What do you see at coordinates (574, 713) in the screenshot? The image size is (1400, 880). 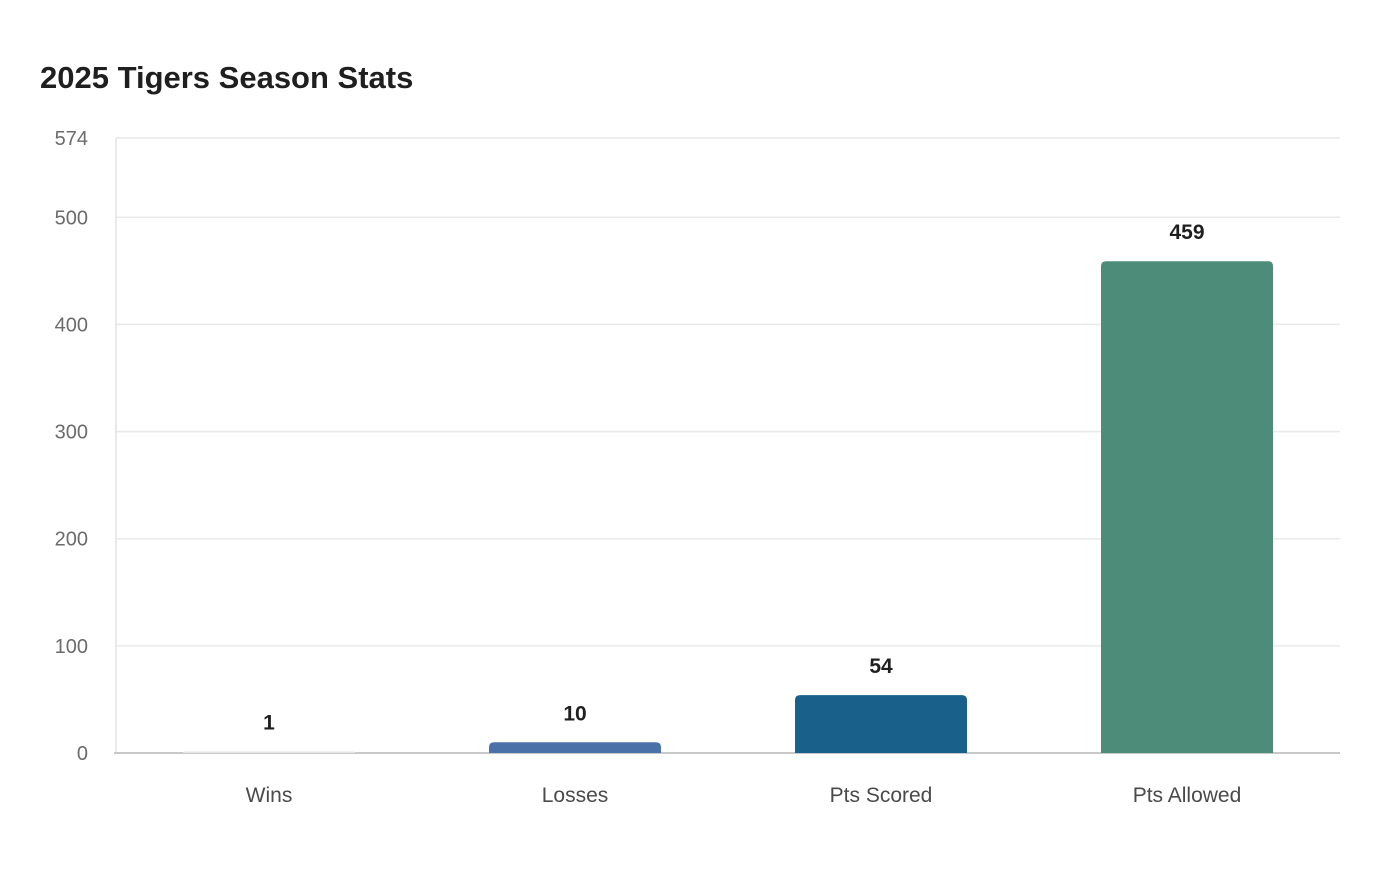 I see `value-label: 10` at bounding box center [574, 713].